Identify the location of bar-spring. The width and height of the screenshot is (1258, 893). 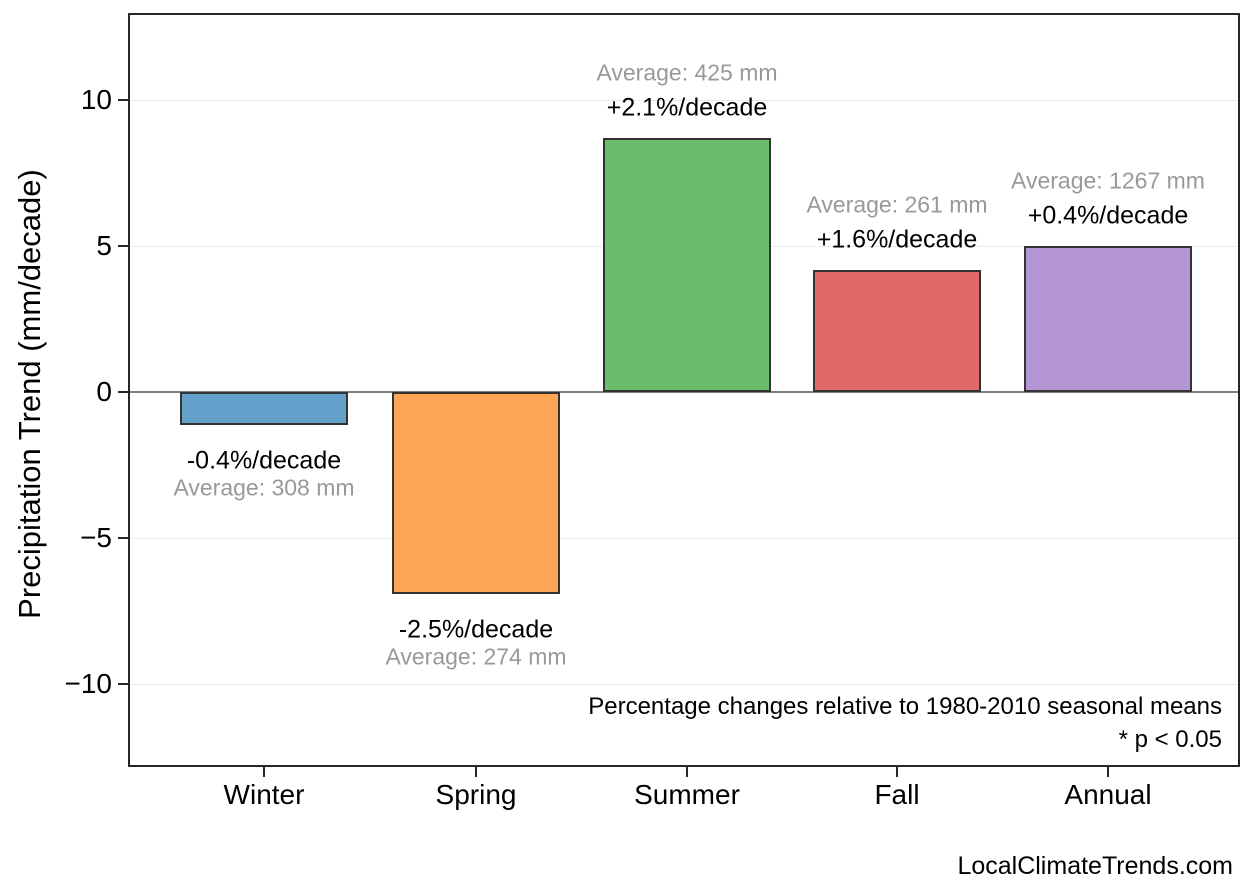
(476, 493).